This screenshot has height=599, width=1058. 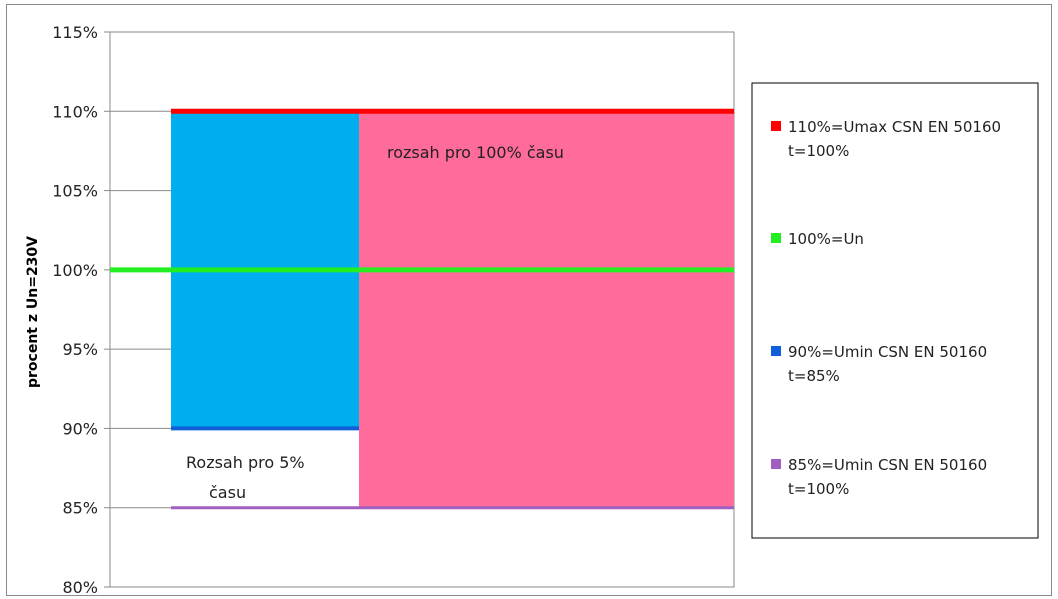 What do you see at coordinates (887, 465) in the screenshot?
I see `legend-label: 85%=Umin CSN EN 50160` at bounding box center [887, 465].